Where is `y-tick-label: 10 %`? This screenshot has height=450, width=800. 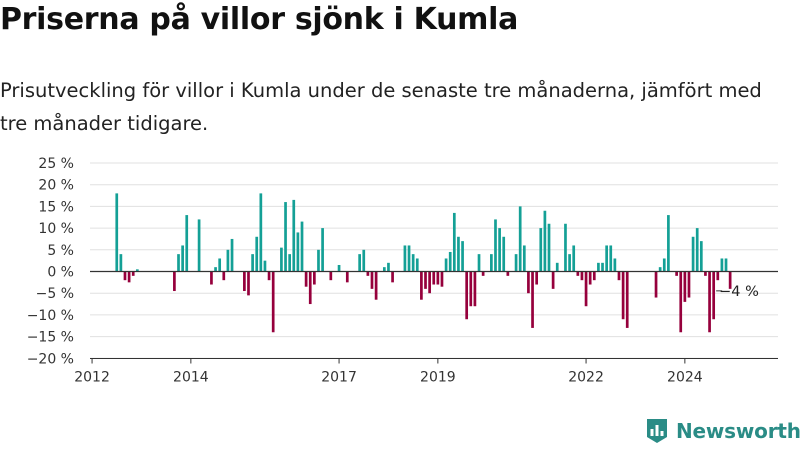 y-tick-label: 10 % is located at coordinates (56, 229).